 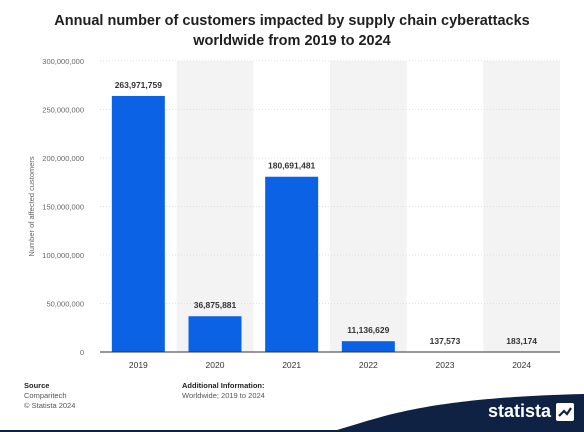 What do you see at coordinates (292, 41) in the screenshot?
I see `chart-title-line-2: worldwide from 2019 to 2024` at bounding box center [292, 41].